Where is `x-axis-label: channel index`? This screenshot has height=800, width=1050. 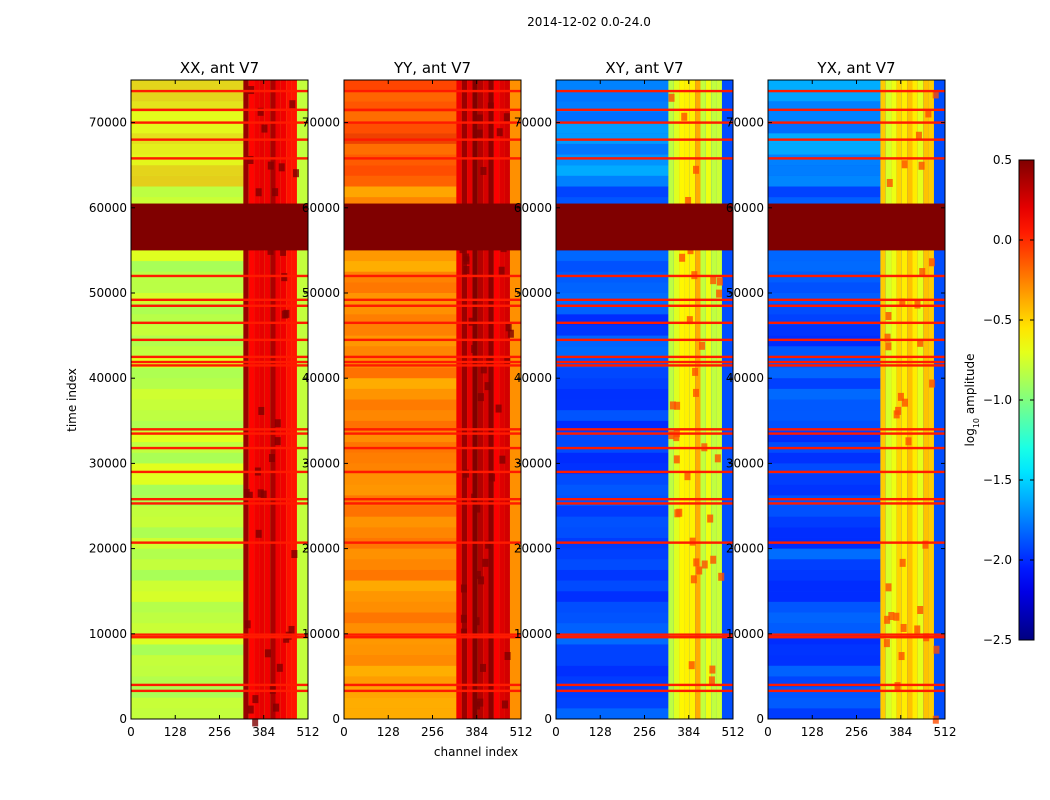
x-axis-label: channel index is located at coordinates (476, 752).